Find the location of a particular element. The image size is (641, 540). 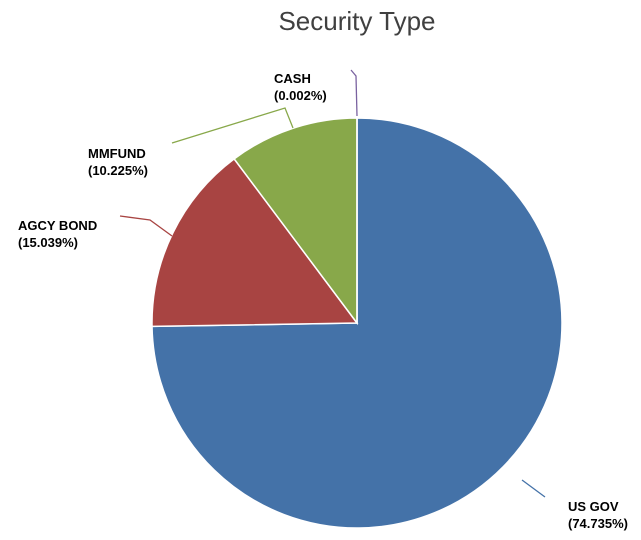

data-label-percent: (0.002%) is located at coordinates (300, 95).